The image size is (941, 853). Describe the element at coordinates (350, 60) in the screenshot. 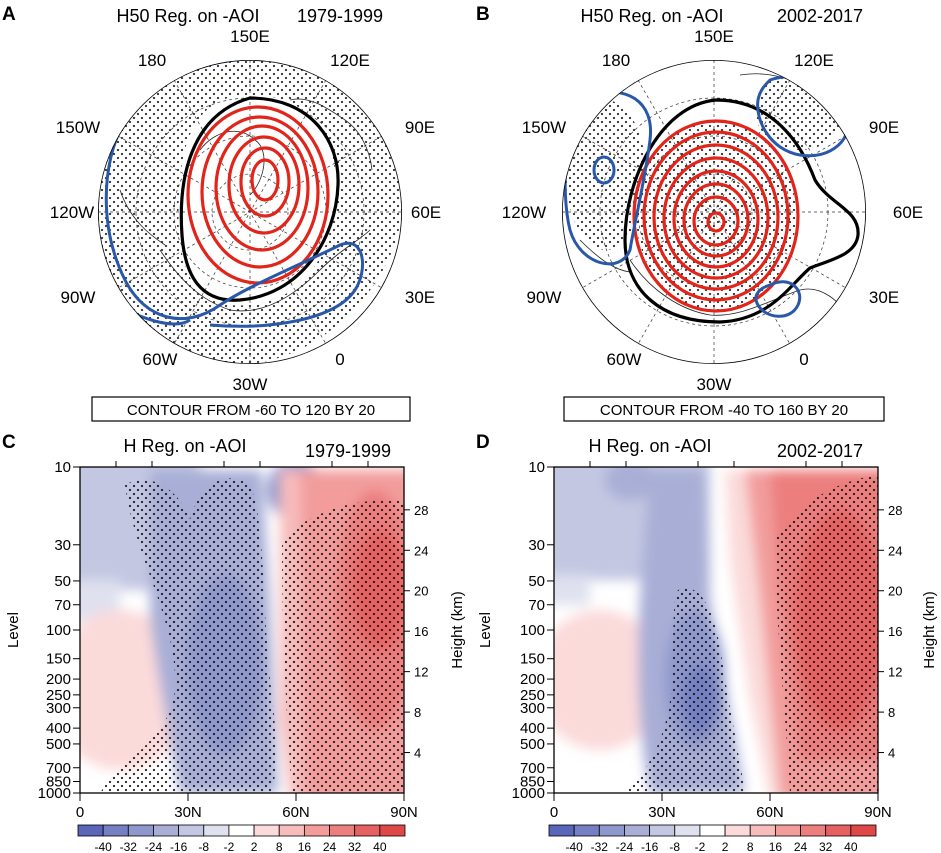

I see `panel-a-lon-120e: 120E` at that location.